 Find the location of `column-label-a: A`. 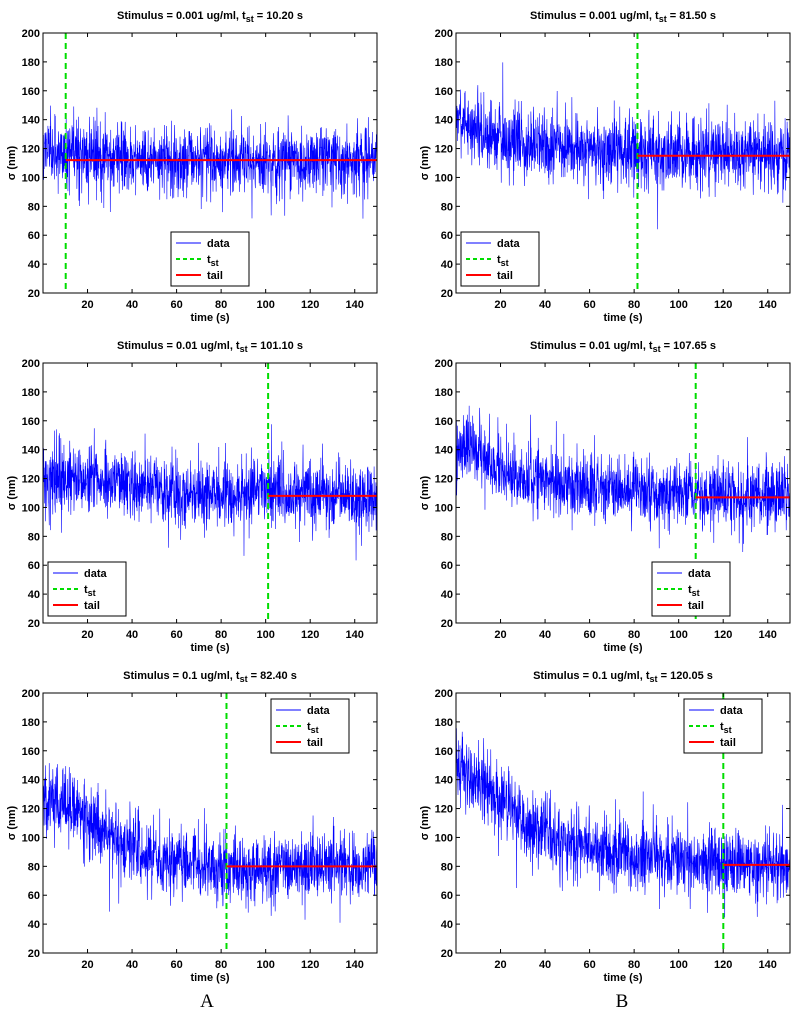

column-label-a: A is located at coordinates (207, 1001).